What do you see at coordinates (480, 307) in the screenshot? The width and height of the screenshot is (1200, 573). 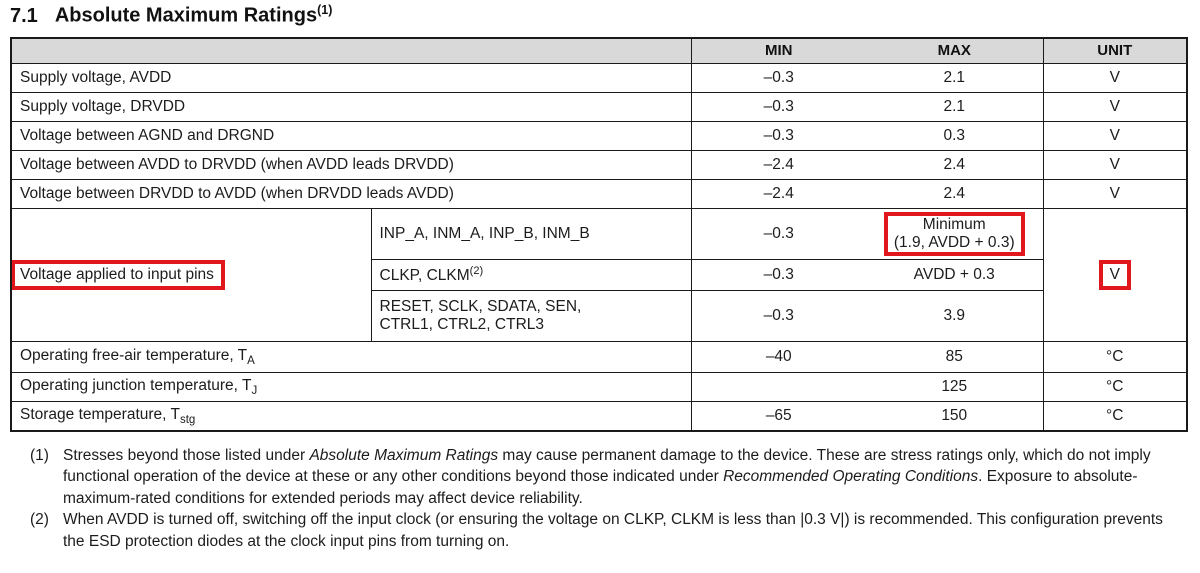 I see `pins-line1: RESET, SCLK, SDATA, SEN,` at bounding box center [480, 307].